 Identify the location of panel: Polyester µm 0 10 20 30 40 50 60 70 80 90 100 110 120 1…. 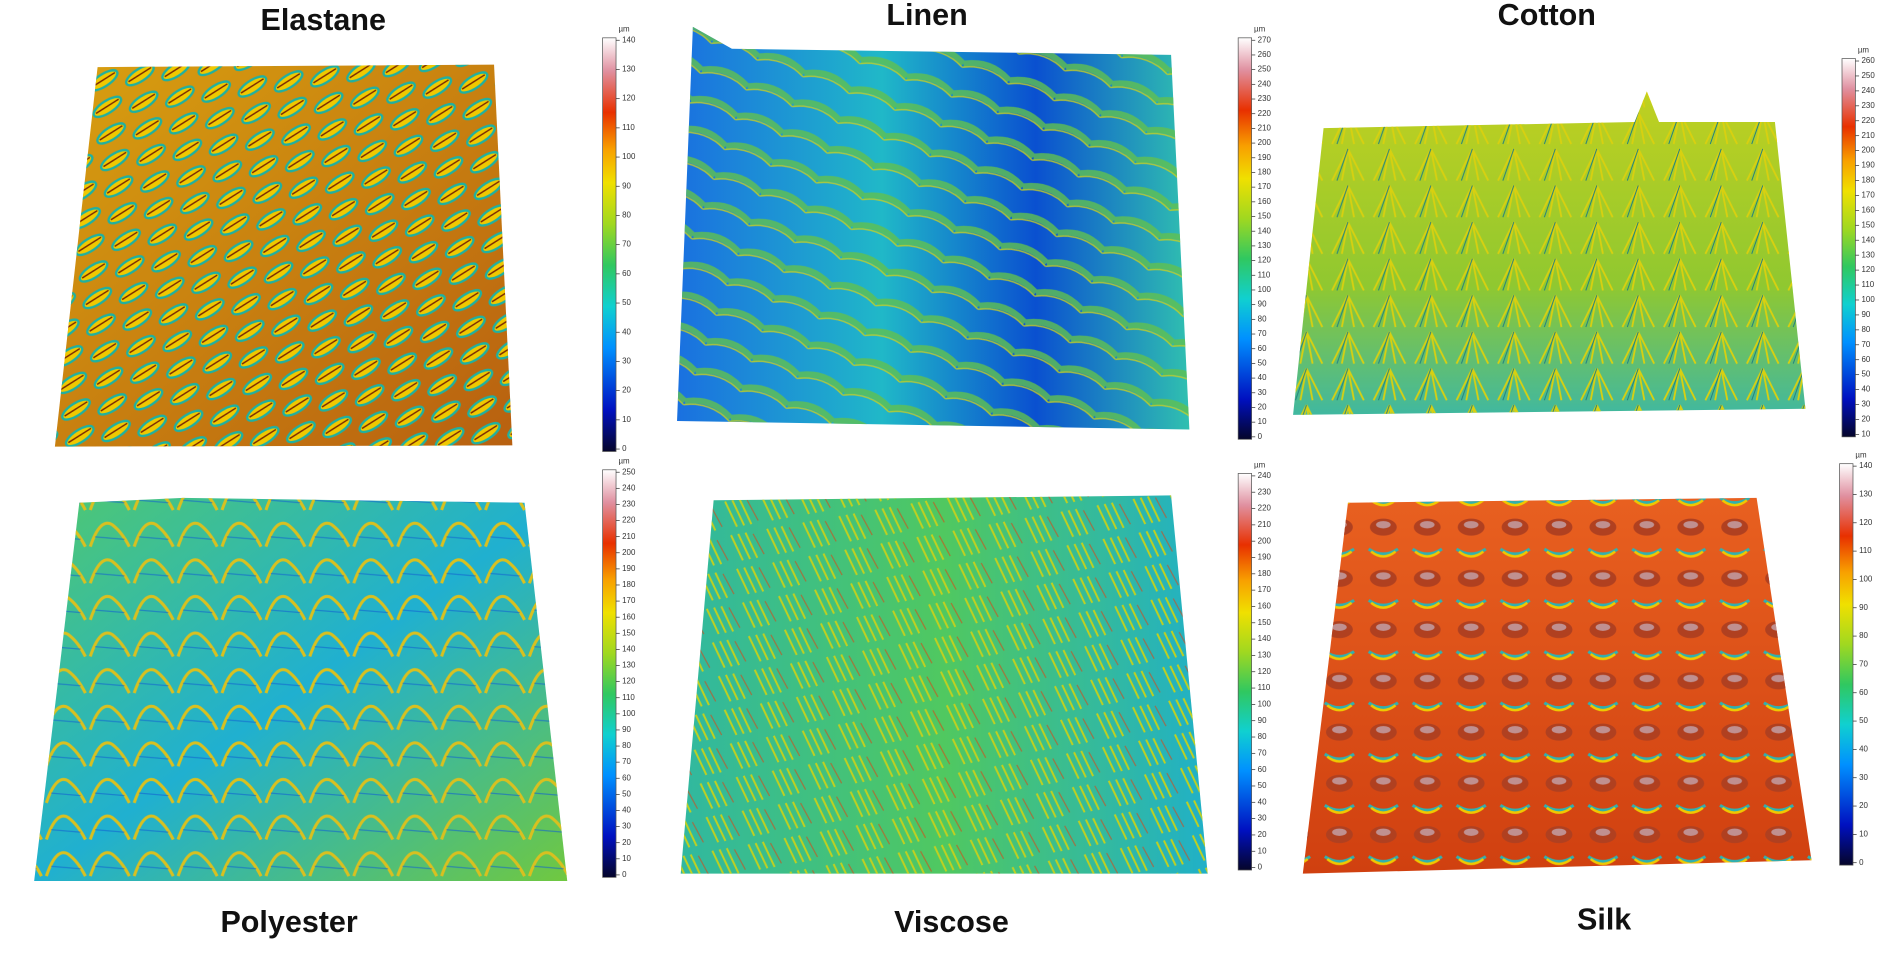
(427, 698).